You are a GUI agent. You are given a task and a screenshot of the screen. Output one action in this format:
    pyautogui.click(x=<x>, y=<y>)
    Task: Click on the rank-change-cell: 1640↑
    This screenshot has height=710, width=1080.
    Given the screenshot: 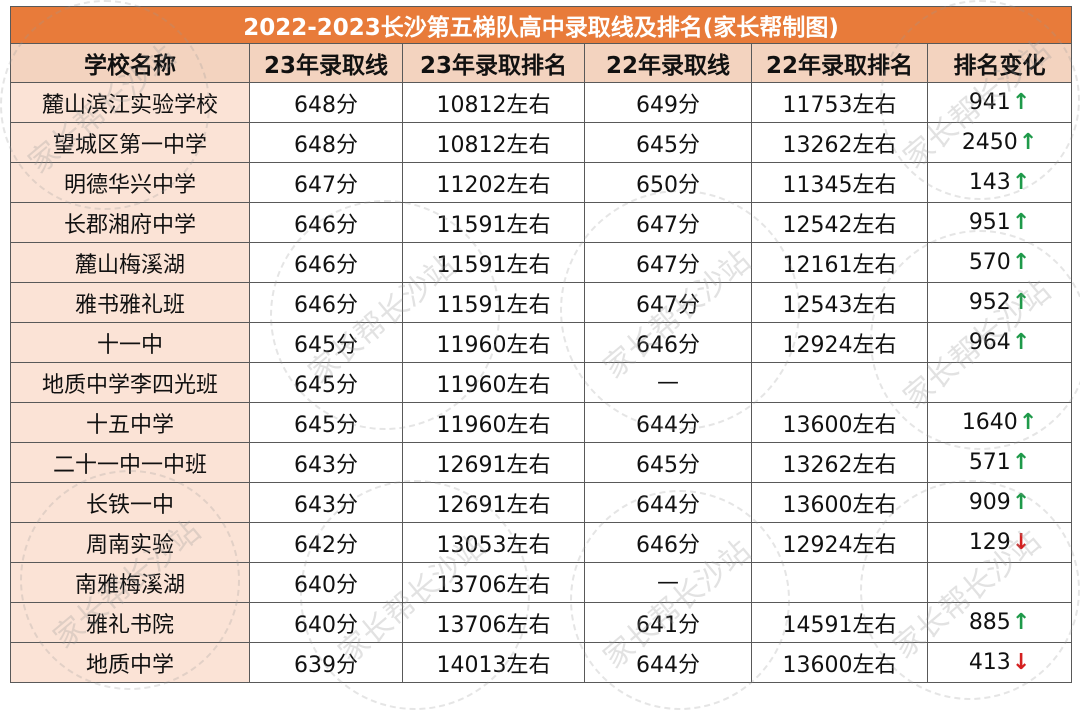 What is the action you would take?
    pyautogui.click(x=999, y=422)
    